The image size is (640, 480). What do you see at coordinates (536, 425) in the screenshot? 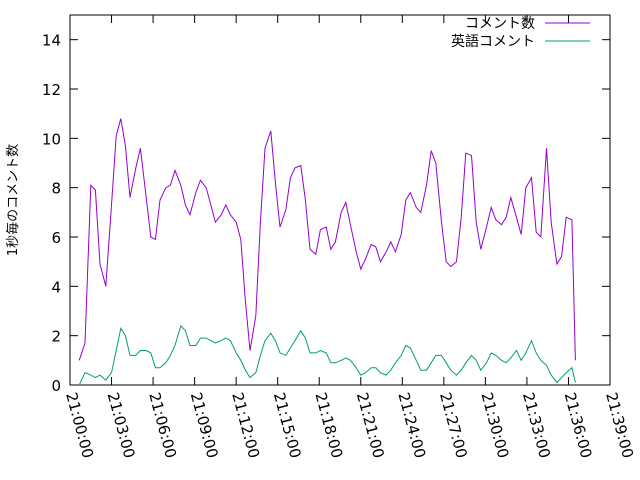
I see `x-tick-label: 21:33:00` at bounding box center [536, 425].